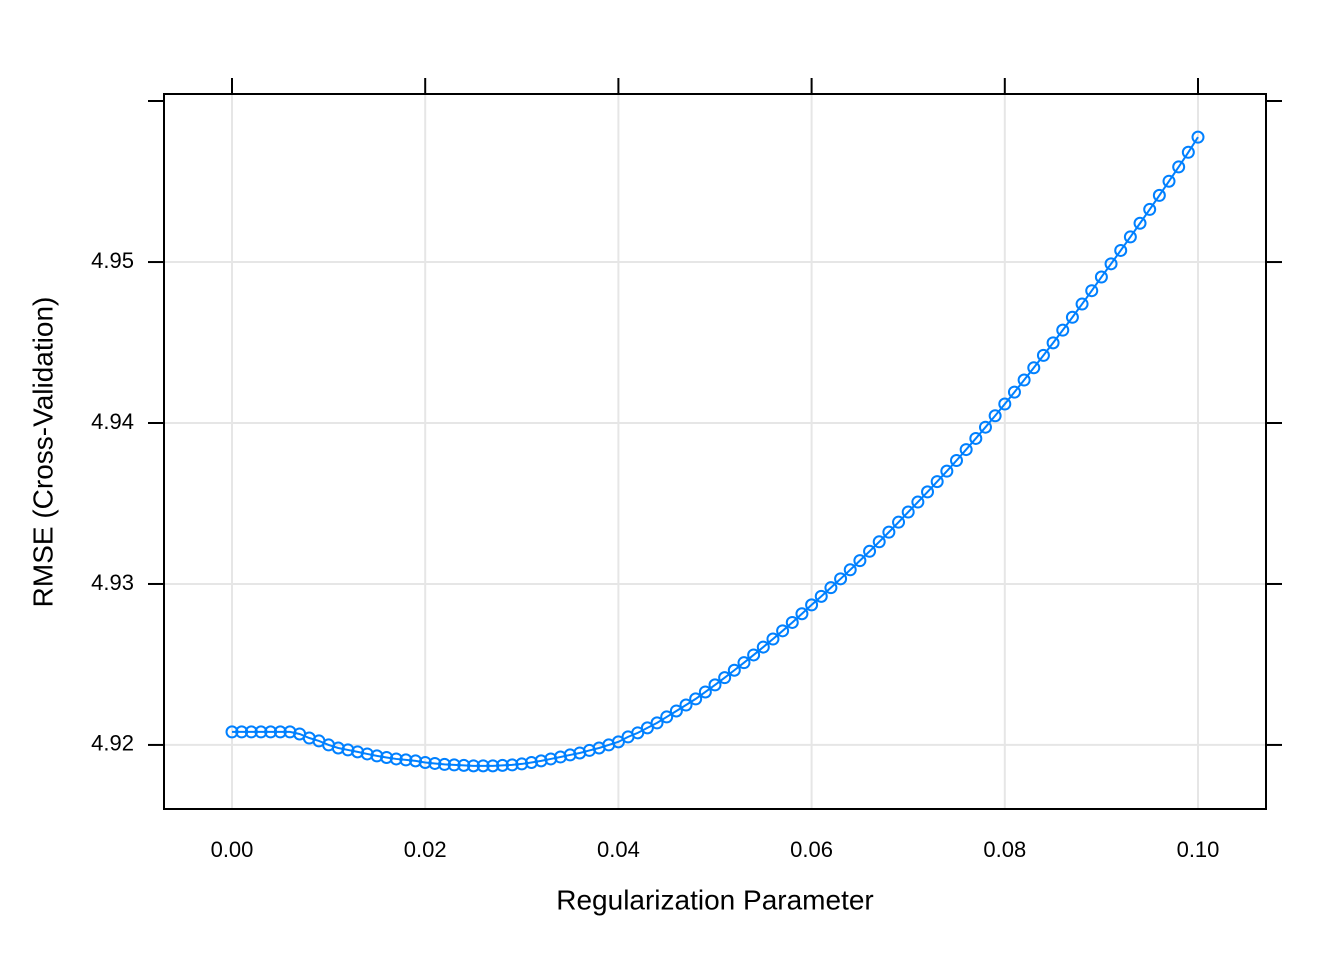  I want to click on x-tick-label: 0.04, so click(618, 849).